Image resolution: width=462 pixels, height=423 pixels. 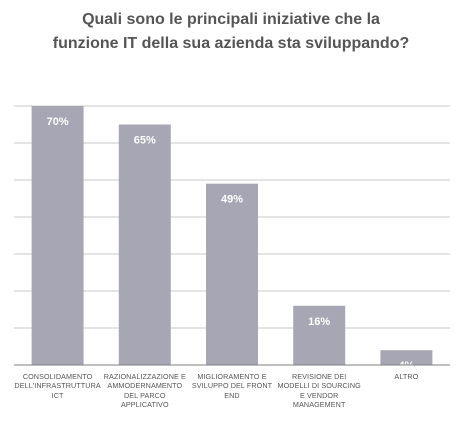 I want to click on bar-value-label-4: 4%, so click(x=406, y=366).